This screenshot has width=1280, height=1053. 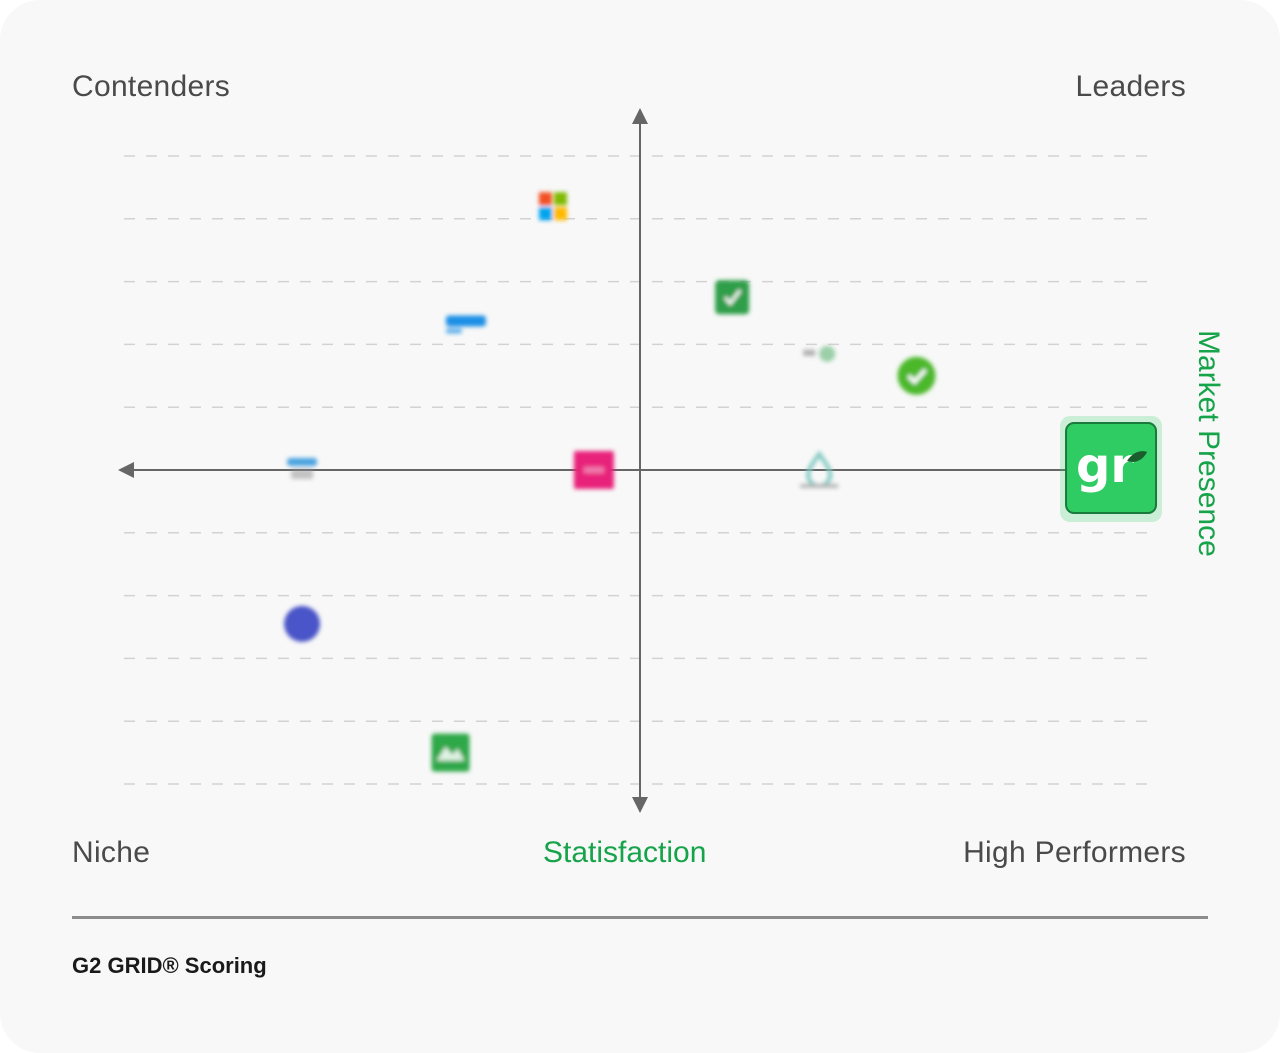 I want to click on quadrant-label-leaders: Leaders, so click(x=1130, y=86).